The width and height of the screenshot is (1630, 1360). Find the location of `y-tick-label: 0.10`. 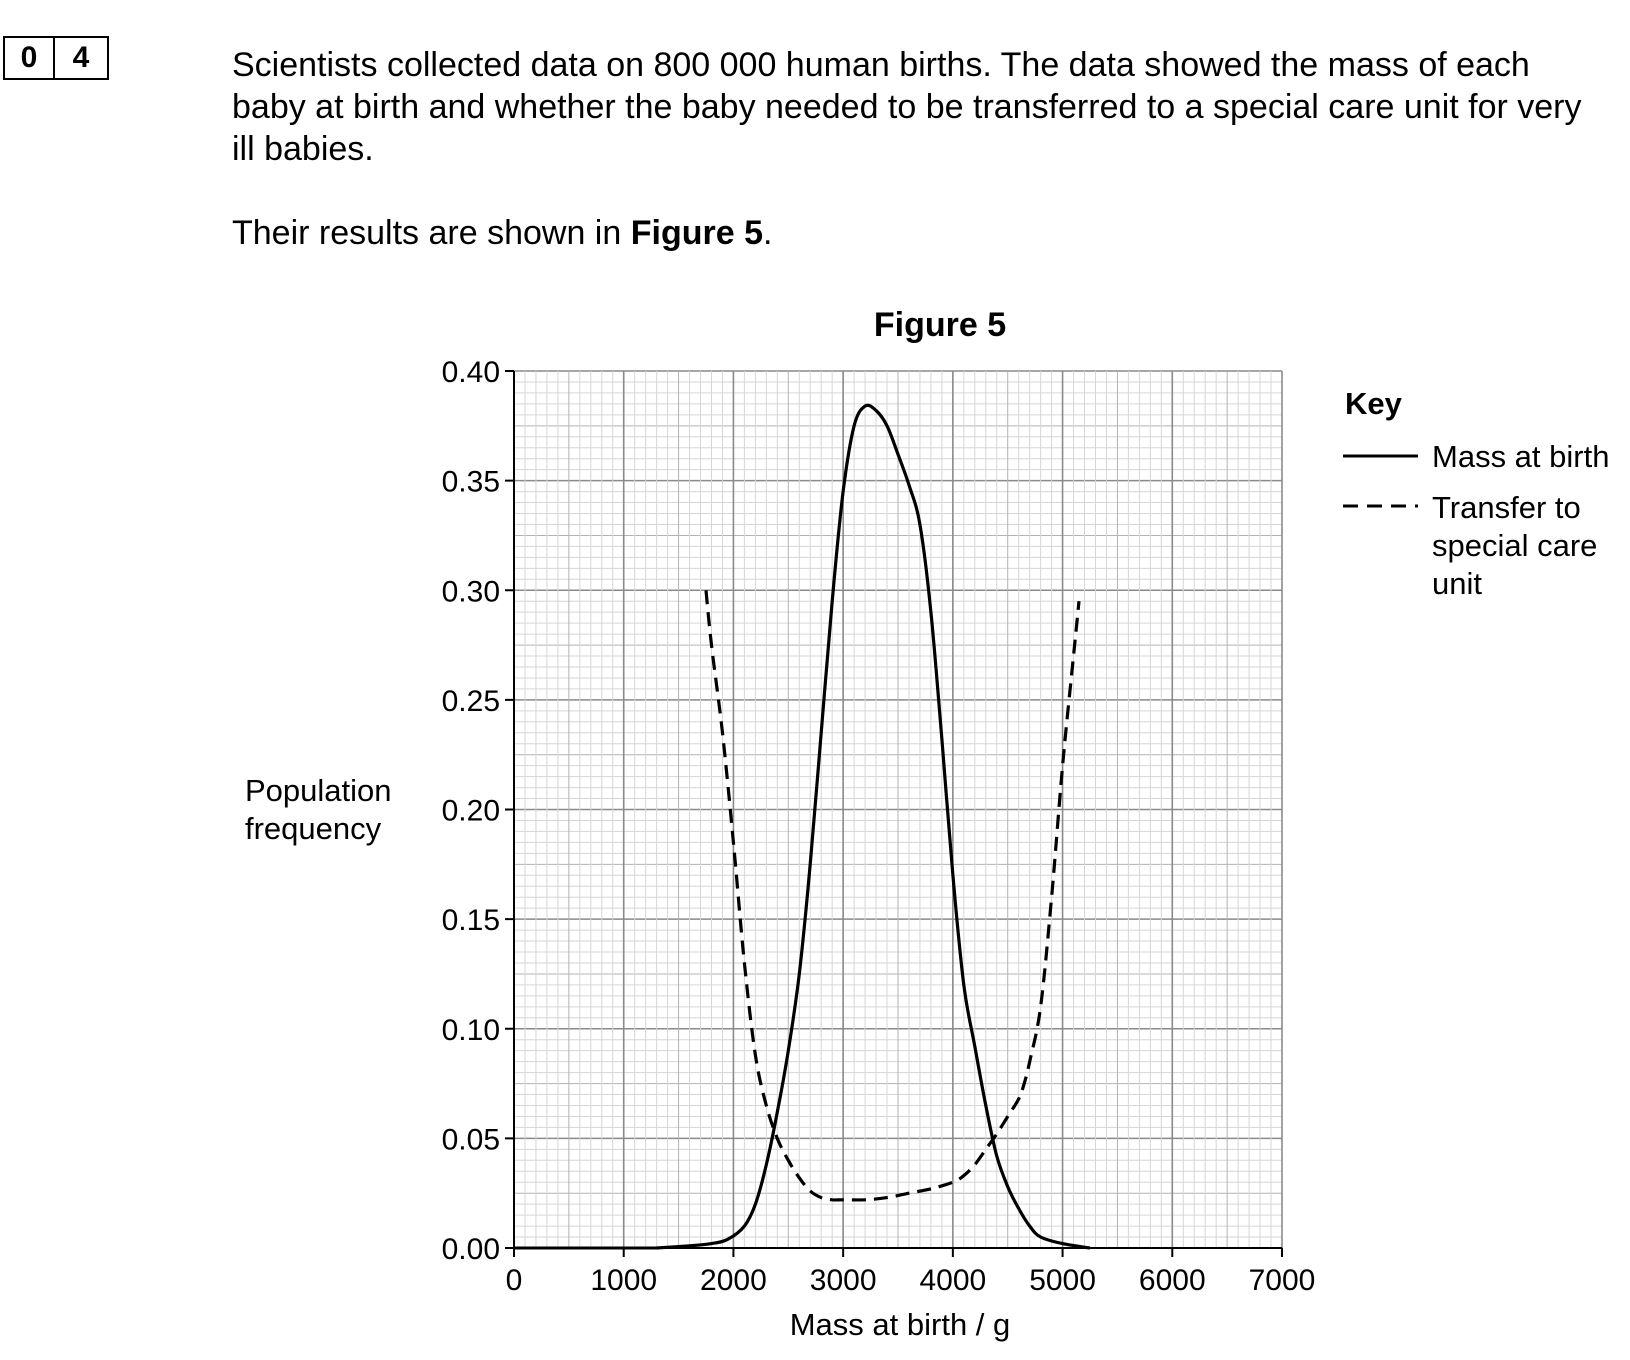

y-tick-label: 0.10 is located at coordinates (471, 1030).